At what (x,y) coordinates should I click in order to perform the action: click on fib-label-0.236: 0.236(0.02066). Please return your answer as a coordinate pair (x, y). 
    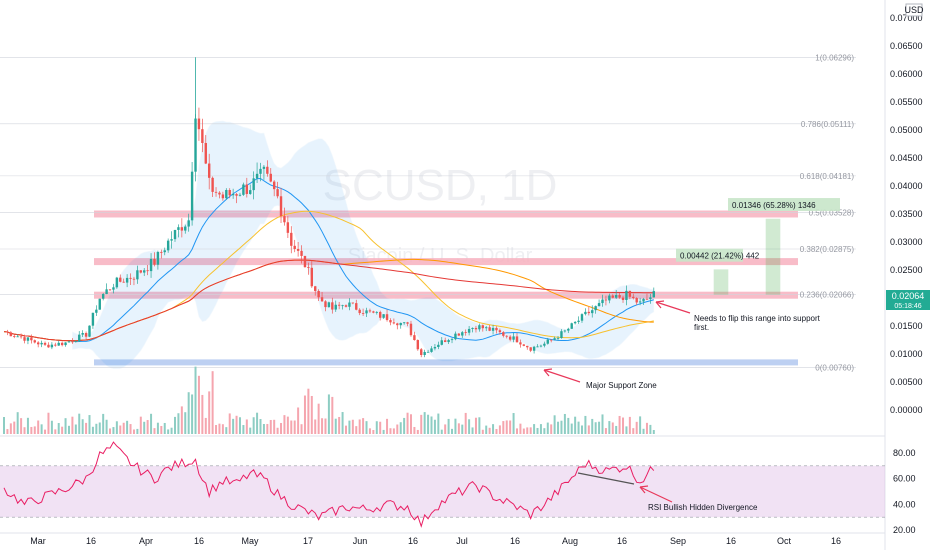
    Looking at the image, I should click on (827, 294).